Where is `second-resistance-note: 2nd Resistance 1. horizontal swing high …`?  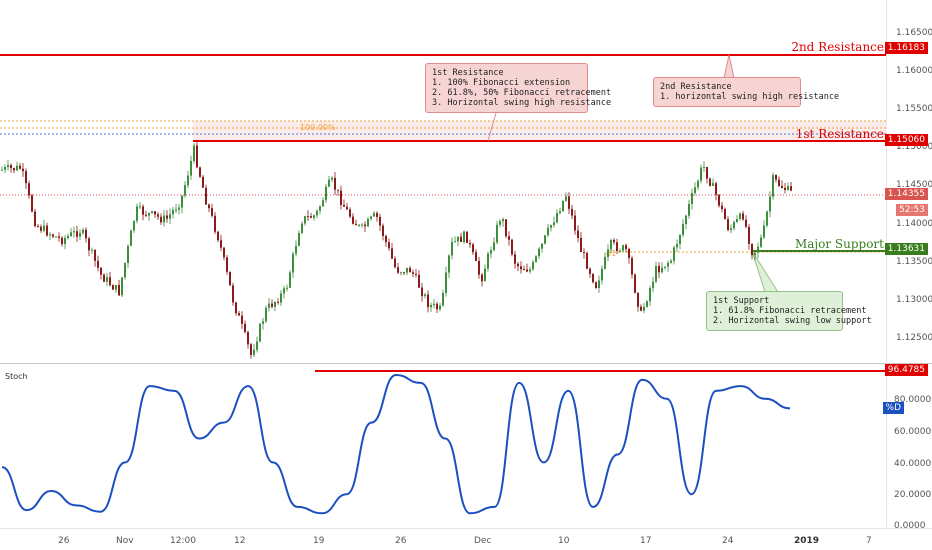 second-resistance-note: 2nd Resistance 1. horizontal swing high … is located at coordinates (746, 92).